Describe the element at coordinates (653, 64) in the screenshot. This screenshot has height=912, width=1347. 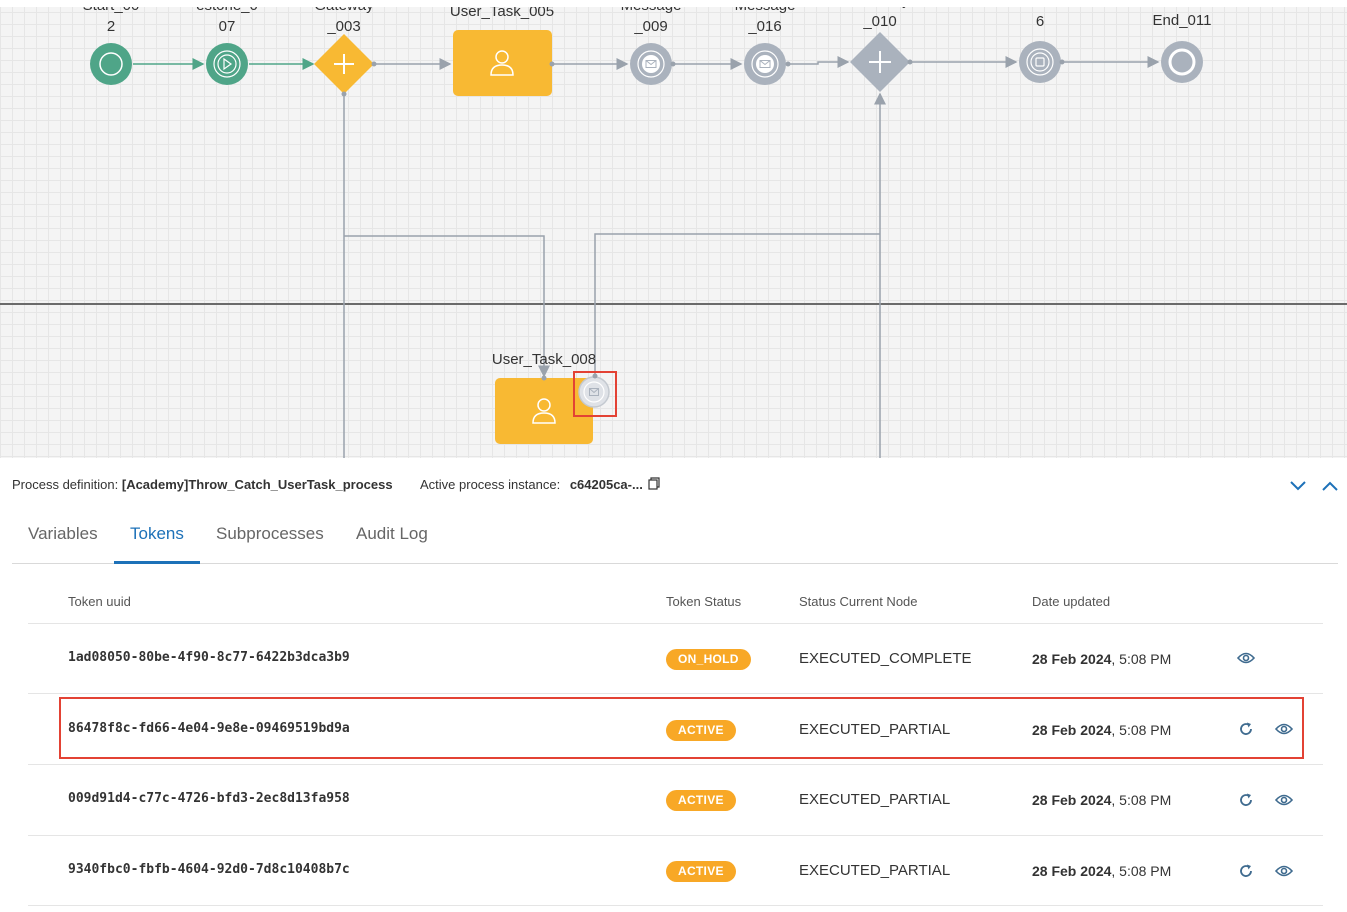
I see `message-event-009-node` at that location.